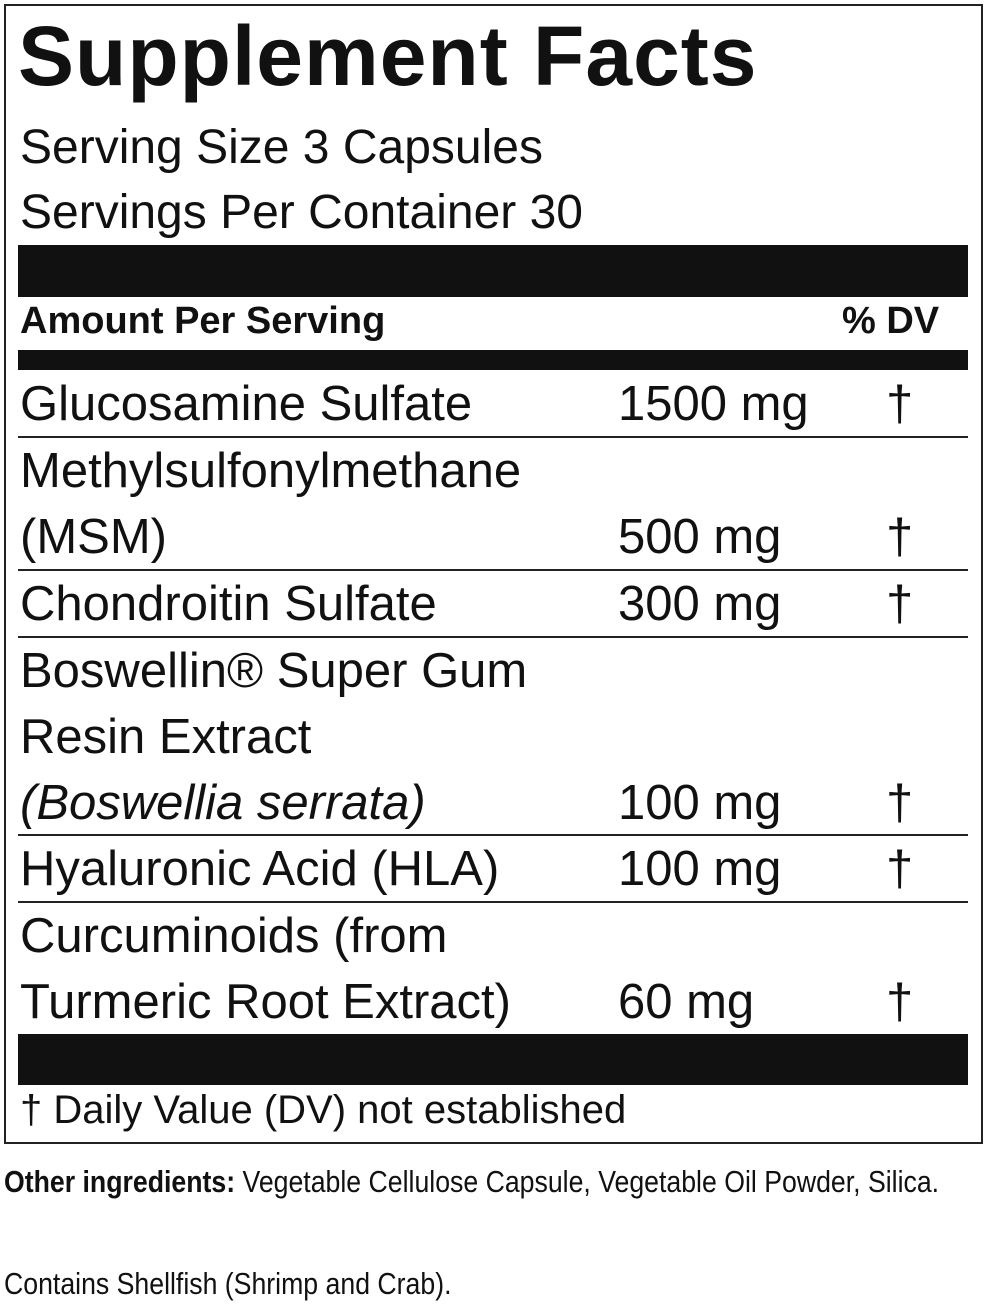 This screenshot has width=987, height=1305. What do you see at coordinates (228, 604) in the screenshot?
I see `ingredient-name: Chondroitin Sulfate` at bounding box center [228, 604].